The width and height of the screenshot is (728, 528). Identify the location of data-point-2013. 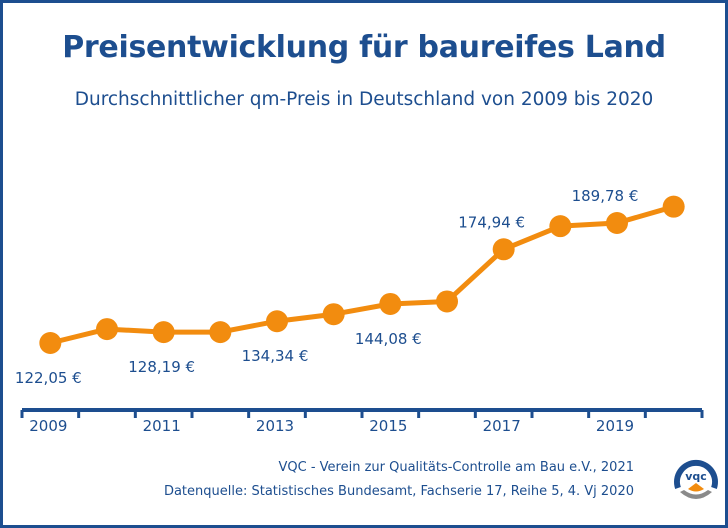
(277, 321).